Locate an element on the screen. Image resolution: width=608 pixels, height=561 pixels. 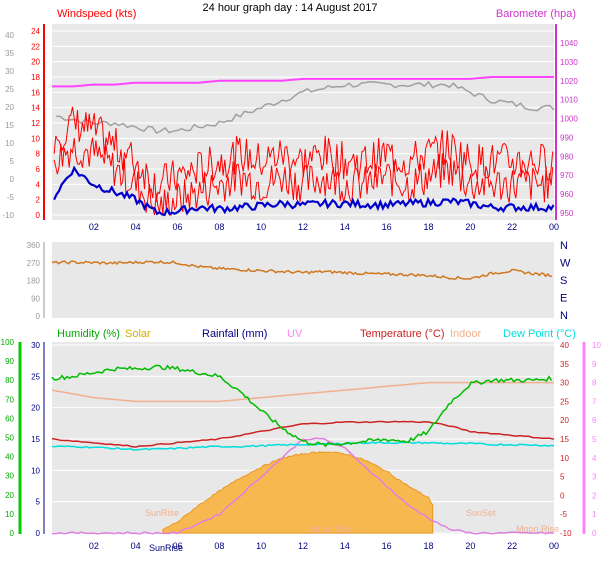
rain-tick: 25 is located at coordinates (35, 376).